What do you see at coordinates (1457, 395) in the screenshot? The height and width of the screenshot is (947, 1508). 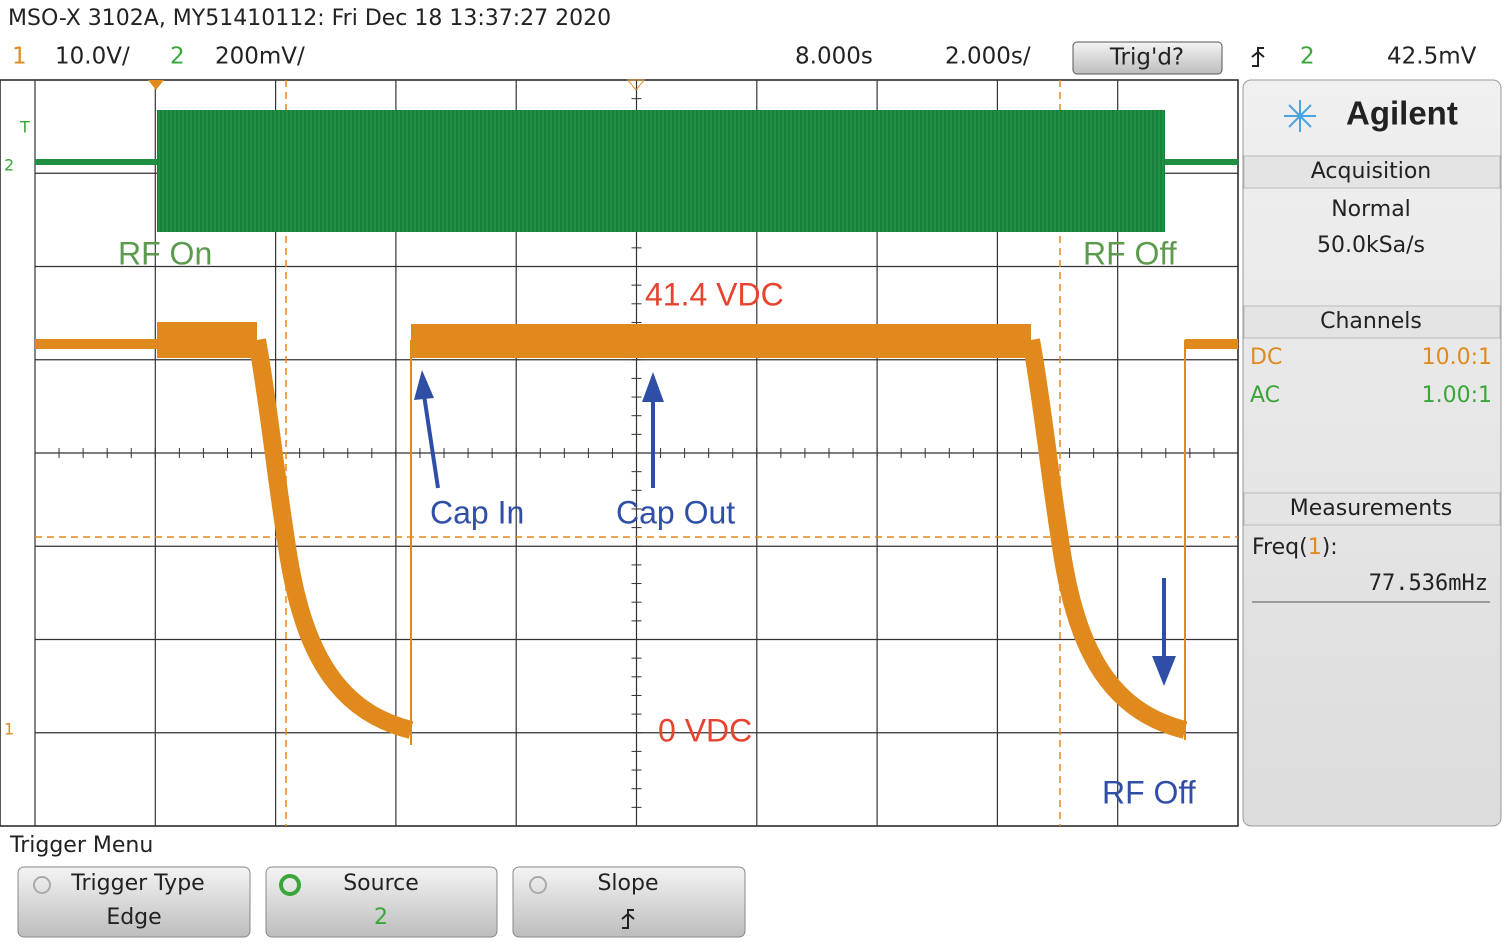 I see `channel-probe: 1.00:1` at bounding box center [1457, 395].